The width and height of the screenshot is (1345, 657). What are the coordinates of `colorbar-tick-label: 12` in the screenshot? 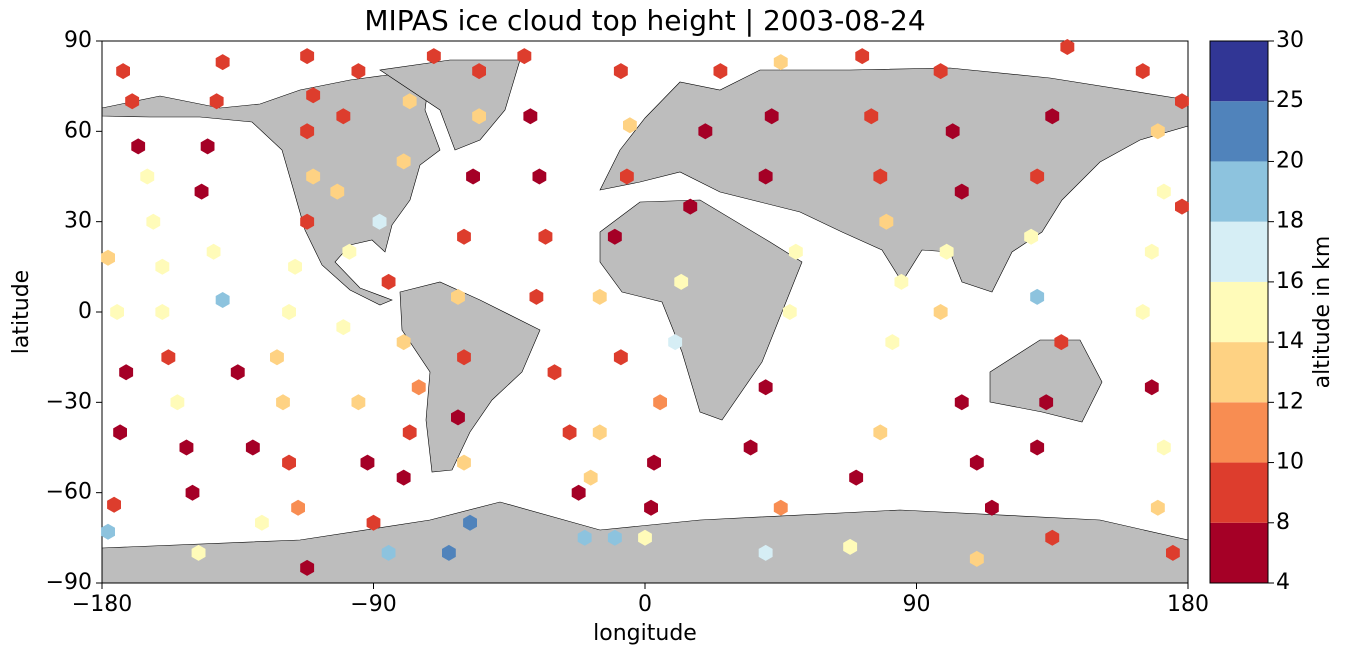 It's located at (1290, 401).